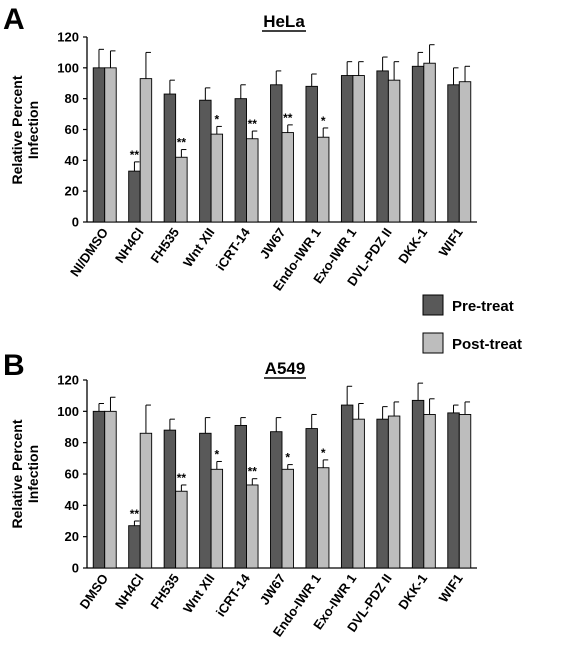 The image size is (566, 662). I want to click on x-tick-label: DMSO, so click(94, 591).